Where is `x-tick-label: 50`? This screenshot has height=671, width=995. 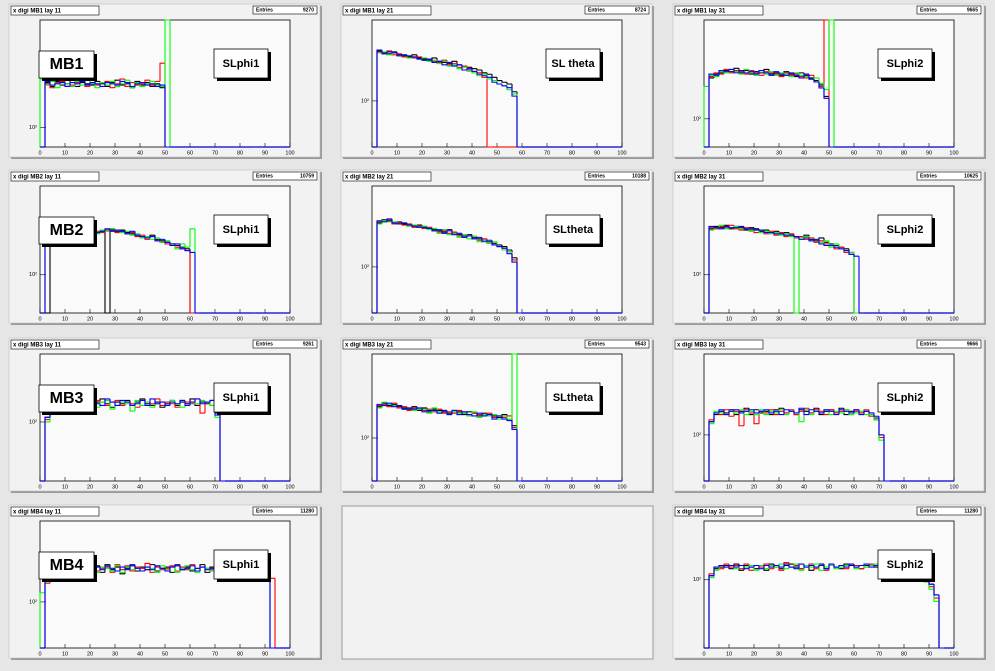
x-tick-label: 50 is located at coordinates (497, 487).